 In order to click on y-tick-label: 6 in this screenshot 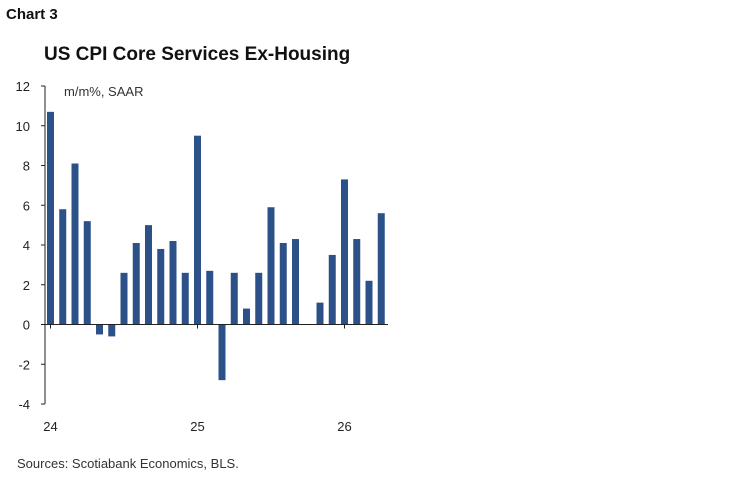, I will do `click(26, 205)`.